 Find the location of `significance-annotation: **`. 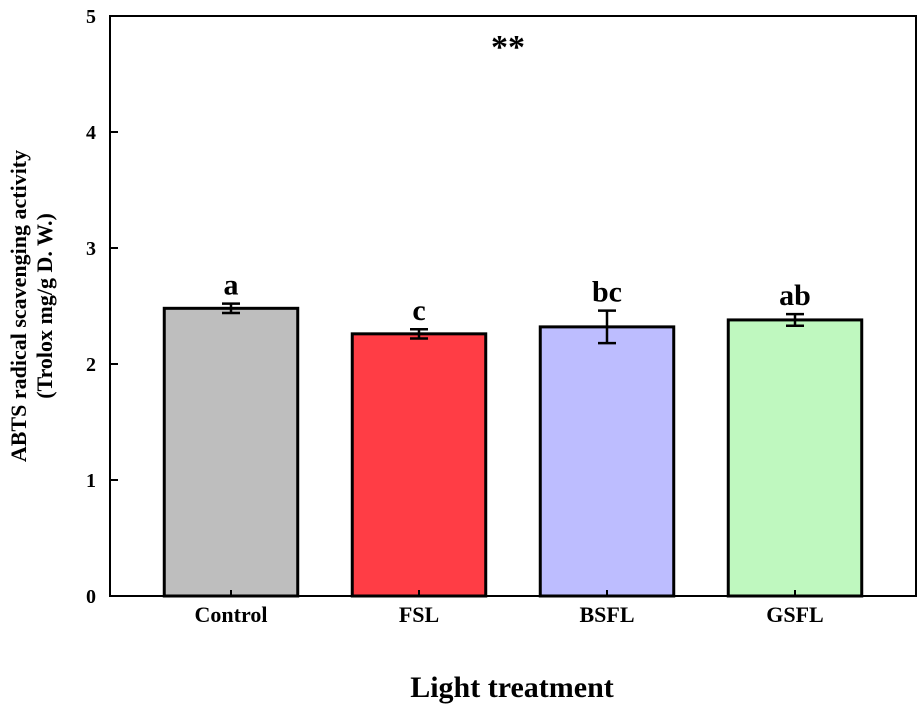

significance-annotation: ** is located at coordinates (508, 47).